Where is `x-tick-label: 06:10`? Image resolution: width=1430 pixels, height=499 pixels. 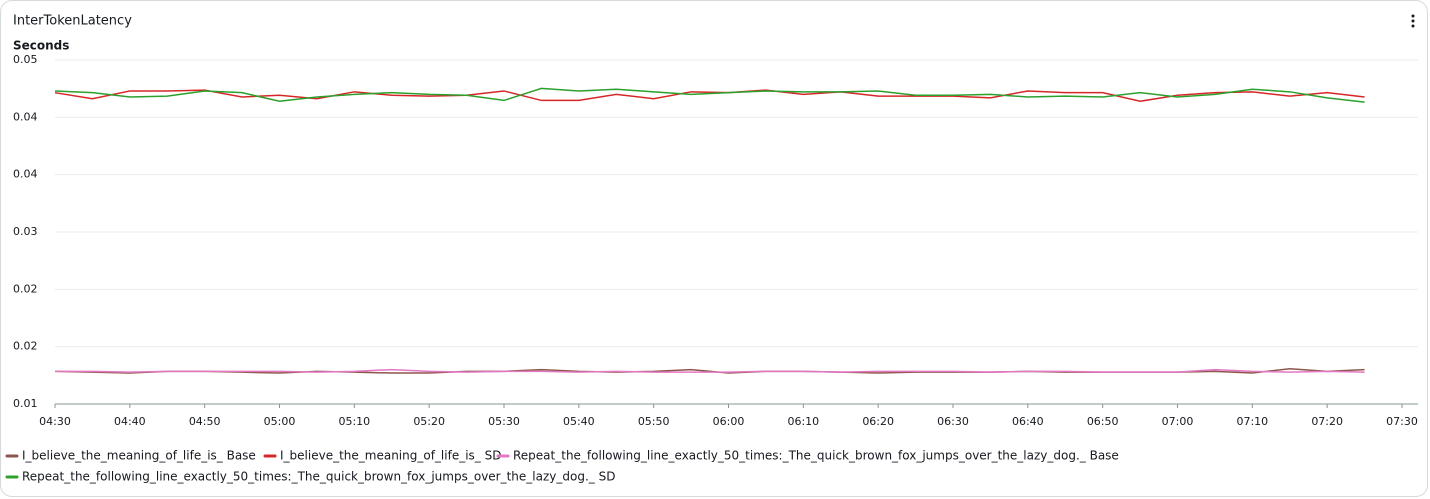 x-tick-label: 06:10 is located at coordinates (803, 421).